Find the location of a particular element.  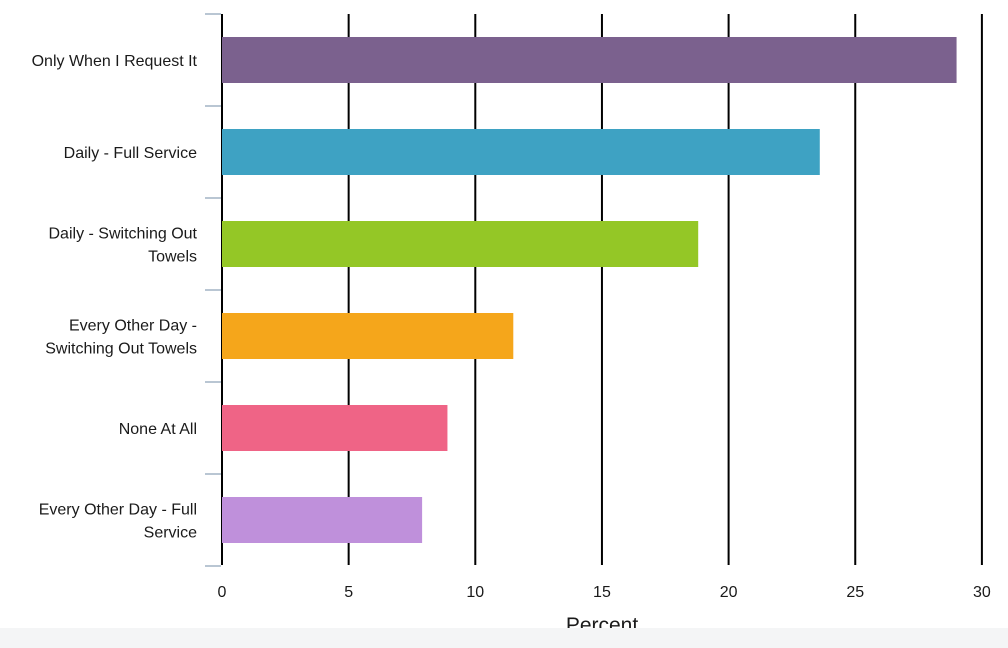

x-tick-label: 10 is located at coordinates (475, 592).